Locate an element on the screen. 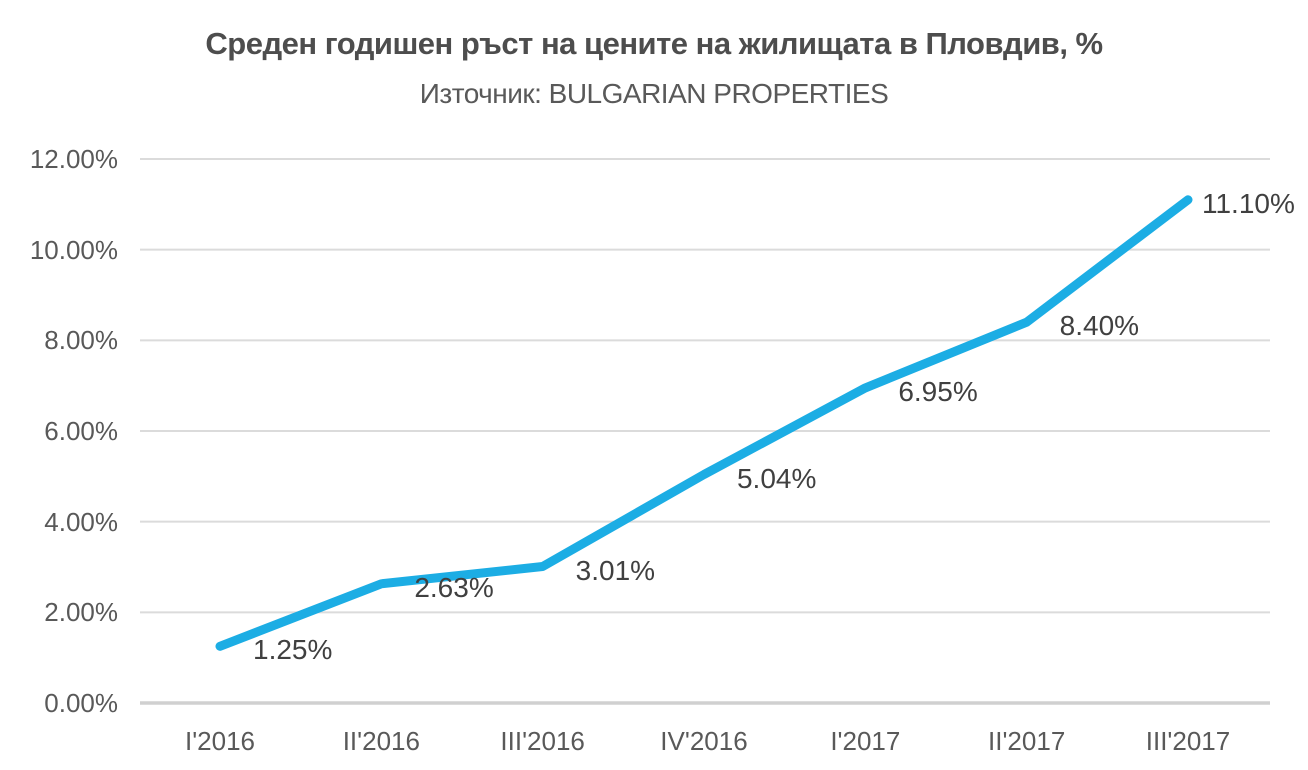  y-tick-label: 8.00% is located at coordinates (81, 340).